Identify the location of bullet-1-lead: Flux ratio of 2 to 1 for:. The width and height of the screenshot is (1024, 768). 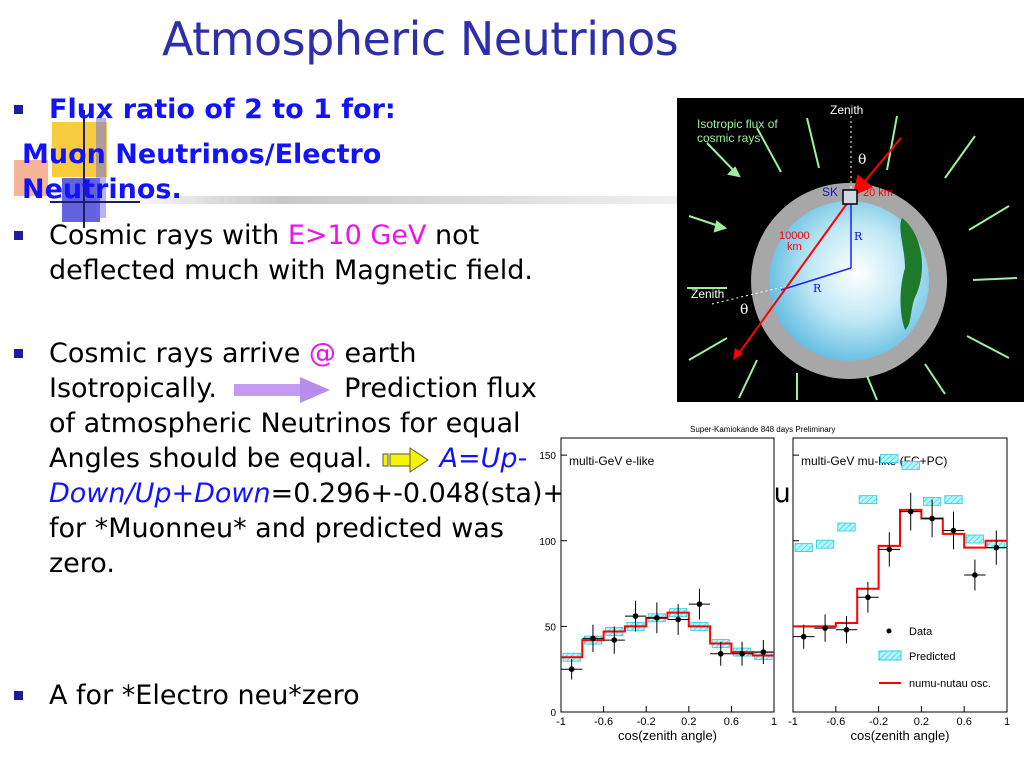
(222, 109).